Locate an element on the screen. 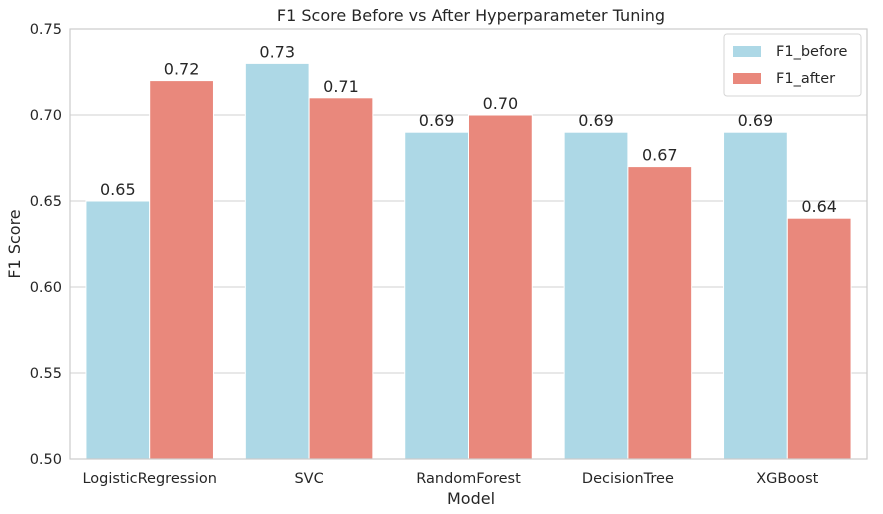 The image size is (883, 514). x-tick-label: SVC is located at coordinates (308, 479).